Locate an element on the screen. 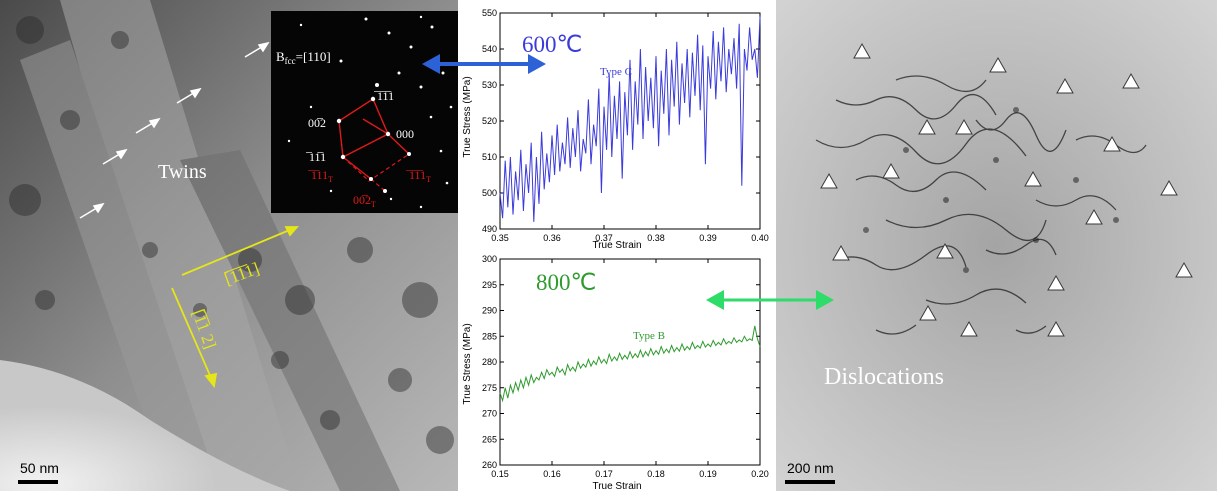 This screenshot has height=491, width=1217. chart-800-ytick-label: 260 is located at coordinates (489, 465).